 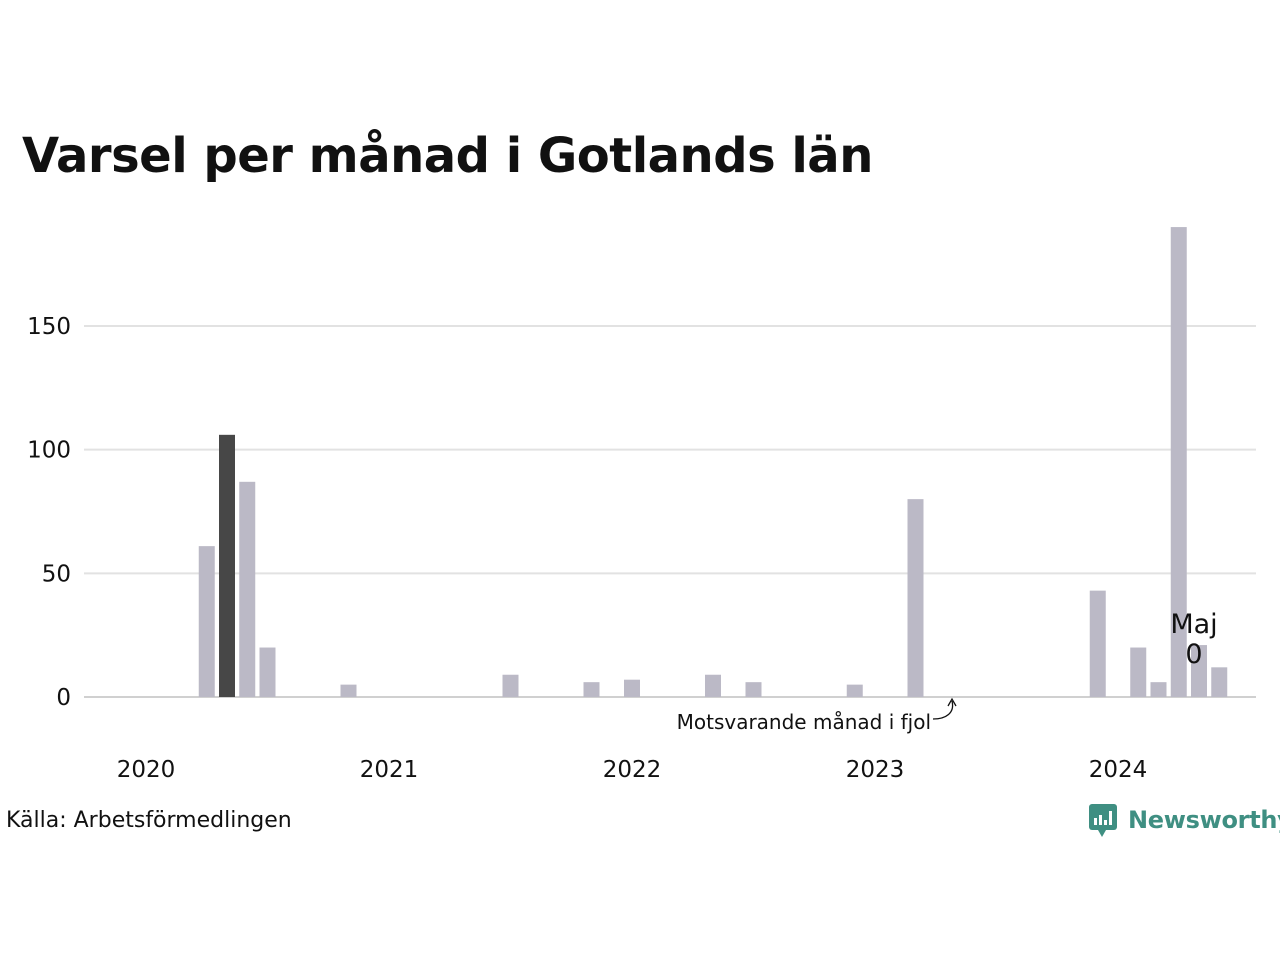 What do you see at coordinates (943, 710) in the screenshot?
I see `annotation-arrow` at bounding box center [943, 710].